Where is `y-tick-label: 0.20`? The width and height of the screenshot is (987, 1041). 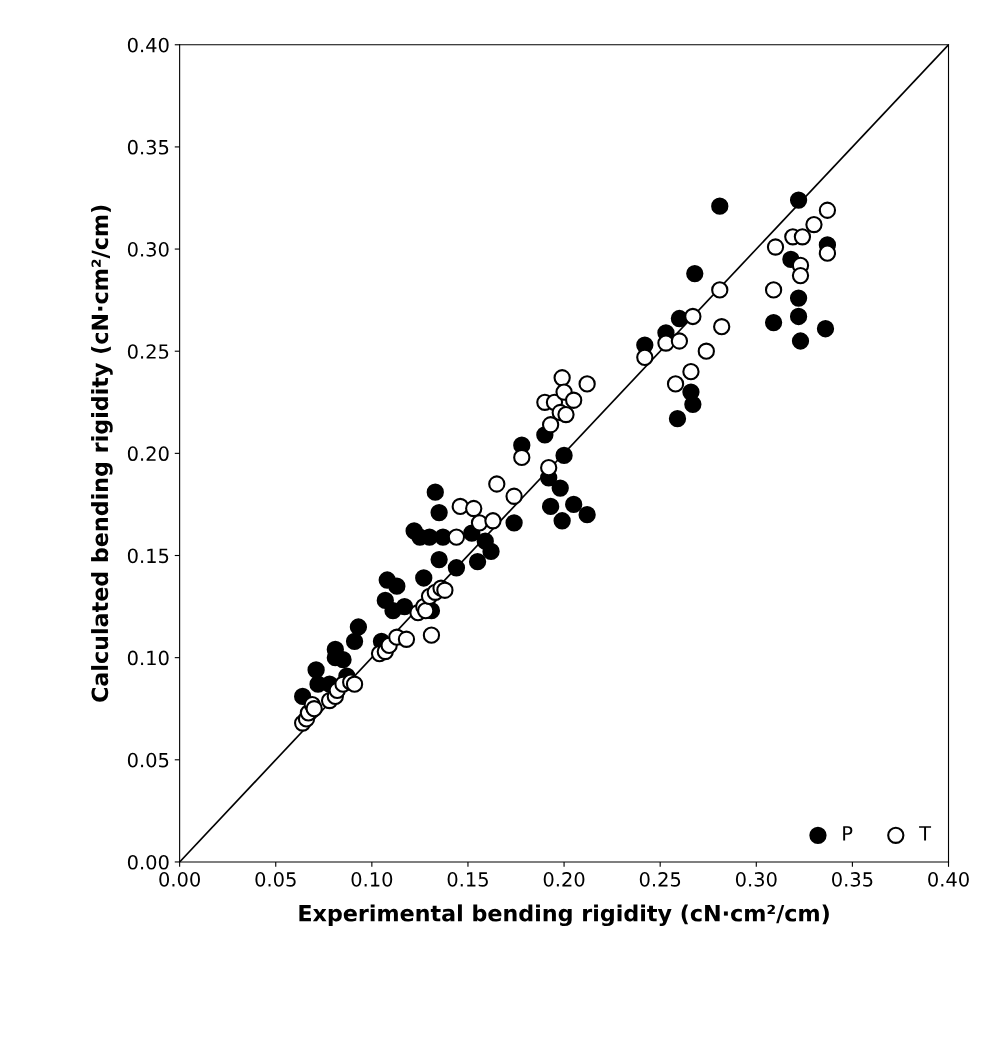 y-tick-label: 0.20 is located at coordinates (148, 454).